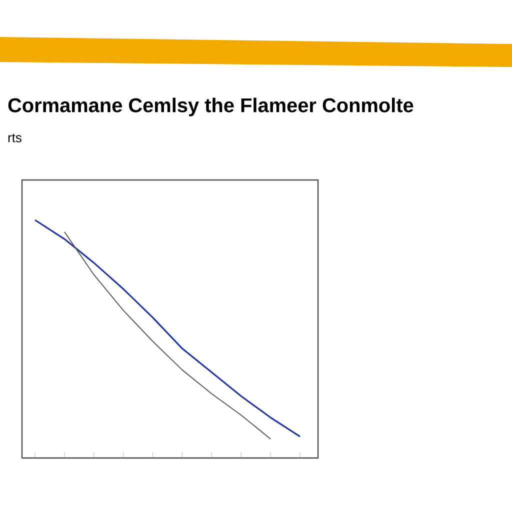 The height and width of the screenshot is (512, 512). Describe the element at coordinates (211, 107) in the screenshot. I see `chart-title: Cormamane Cemlsy the Flameer Conmolte` at that location.